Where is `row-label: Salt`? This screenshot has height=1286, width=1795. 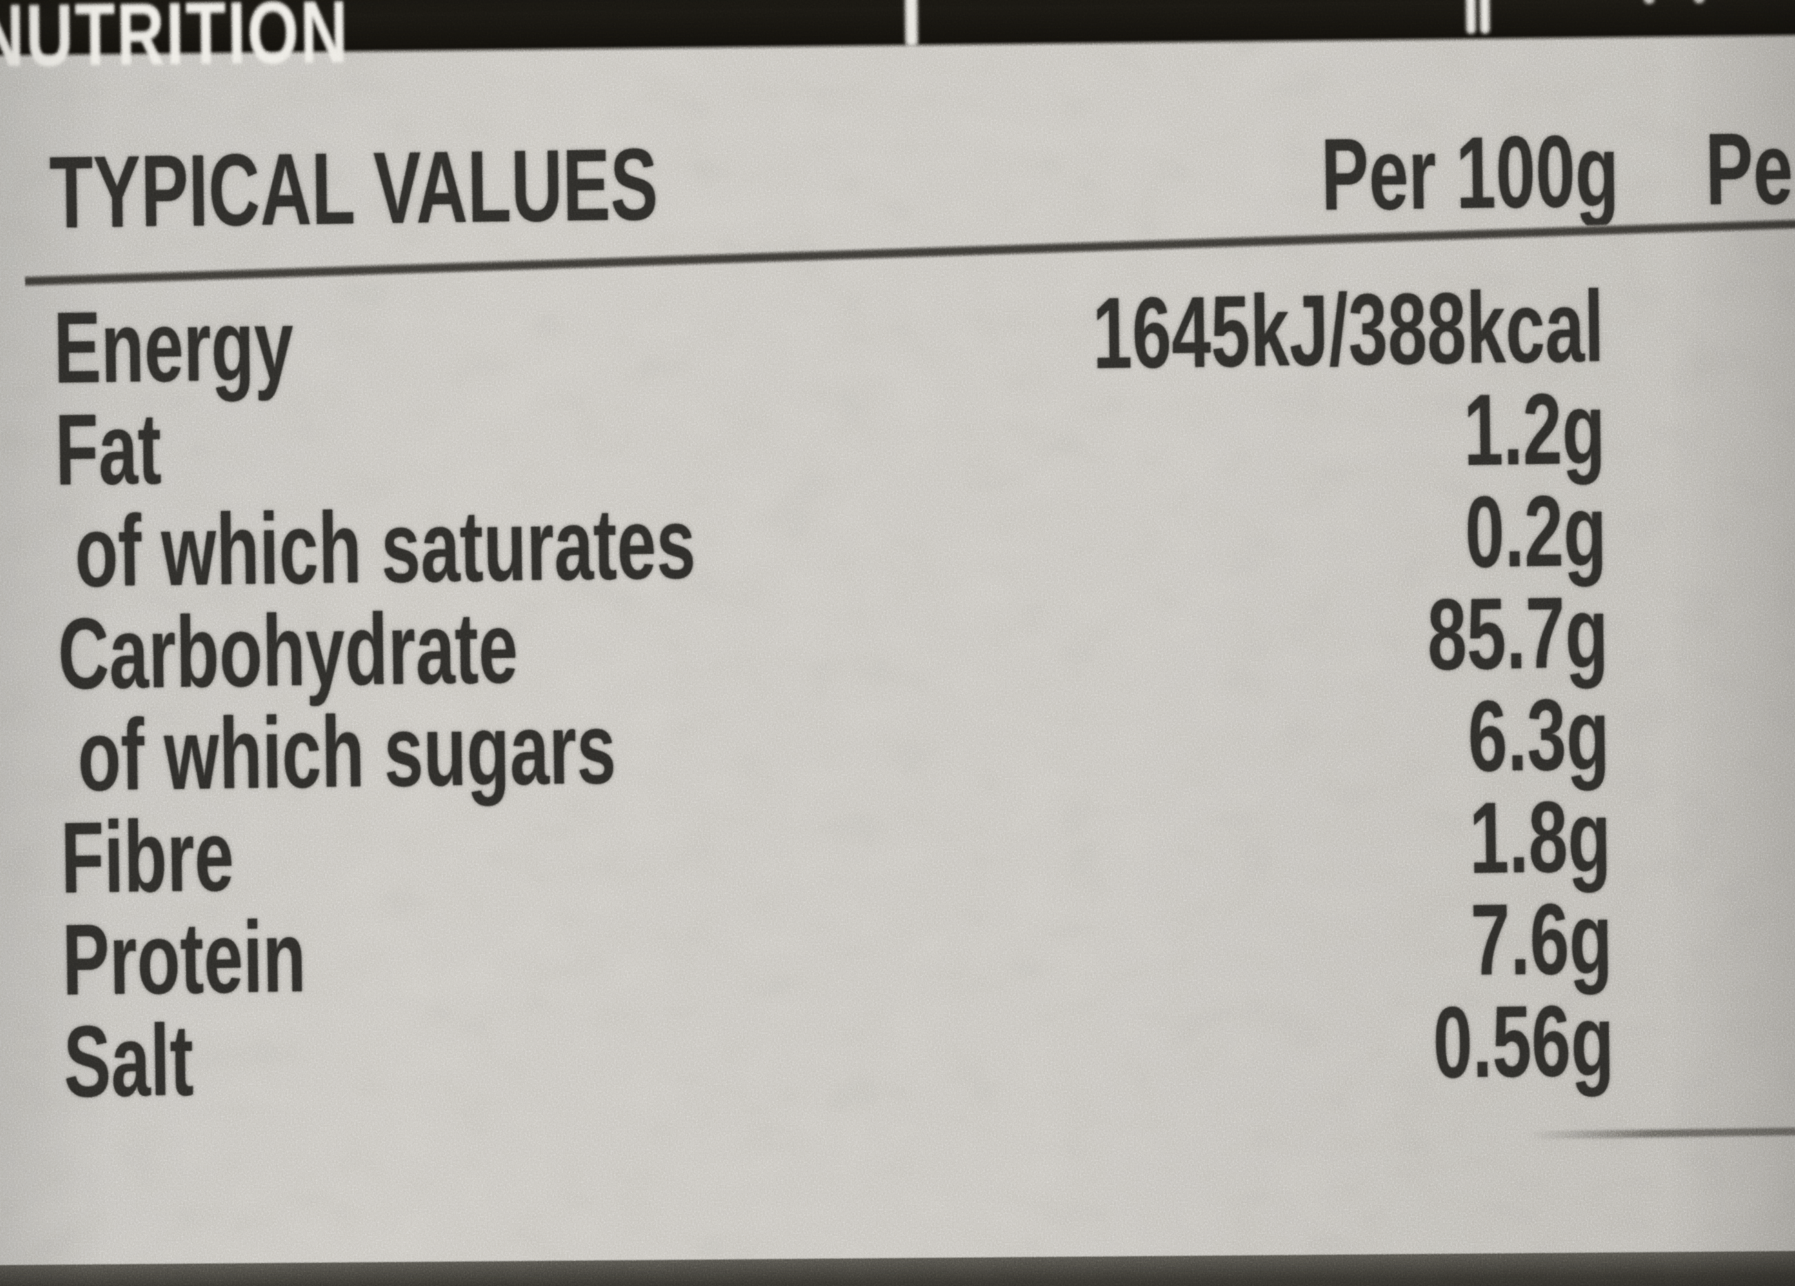
row-label: Salt is located at coordinates (128, 1061).